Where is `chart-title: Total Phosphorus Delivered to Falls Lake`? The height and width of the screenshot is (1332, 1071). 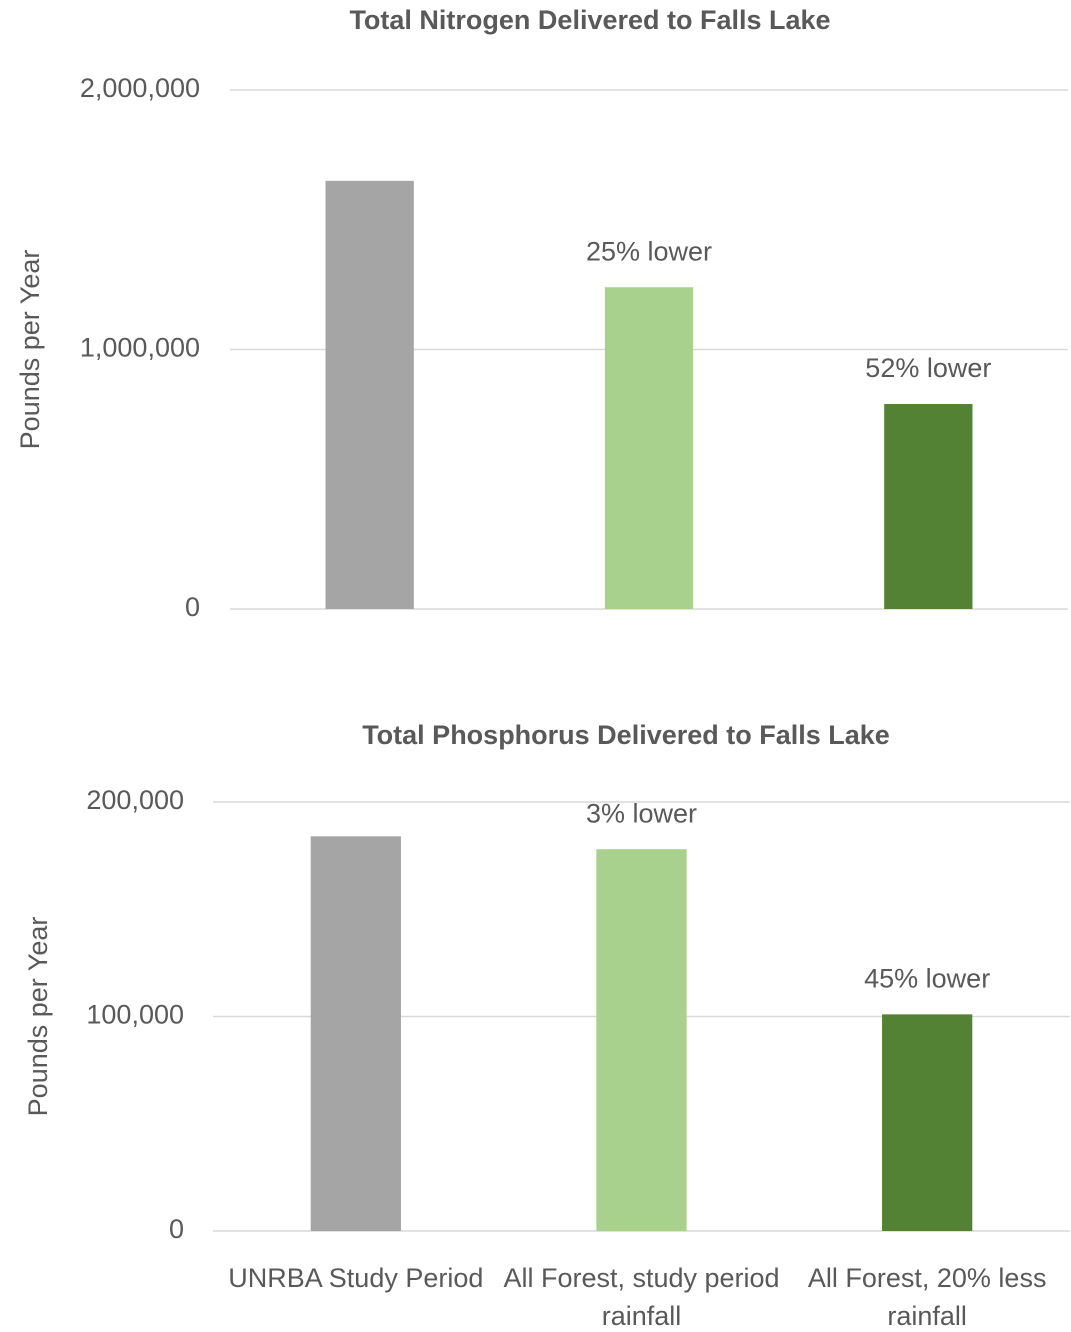
chart-title: Total Phosphorus Delivered to Falls Lake is located at coordinates (626, 735).